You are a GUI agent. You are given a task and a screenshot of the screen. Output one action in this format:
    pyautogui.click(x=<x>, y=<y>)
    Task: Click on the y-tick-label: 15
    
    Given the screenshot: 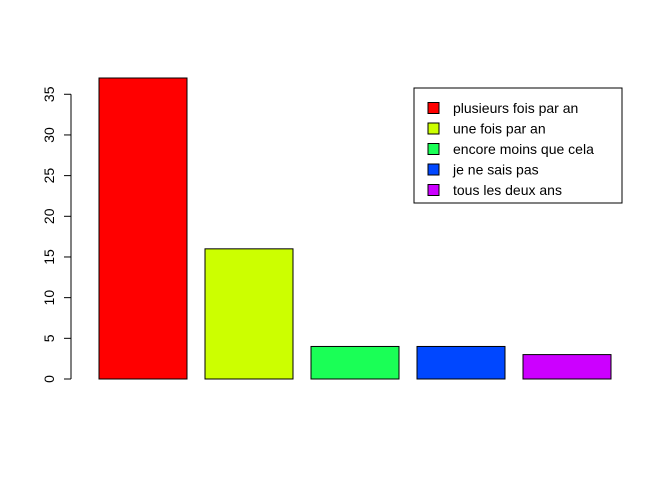 What is the action you would take?
    pyautogui.click(x=49, y=257)
    